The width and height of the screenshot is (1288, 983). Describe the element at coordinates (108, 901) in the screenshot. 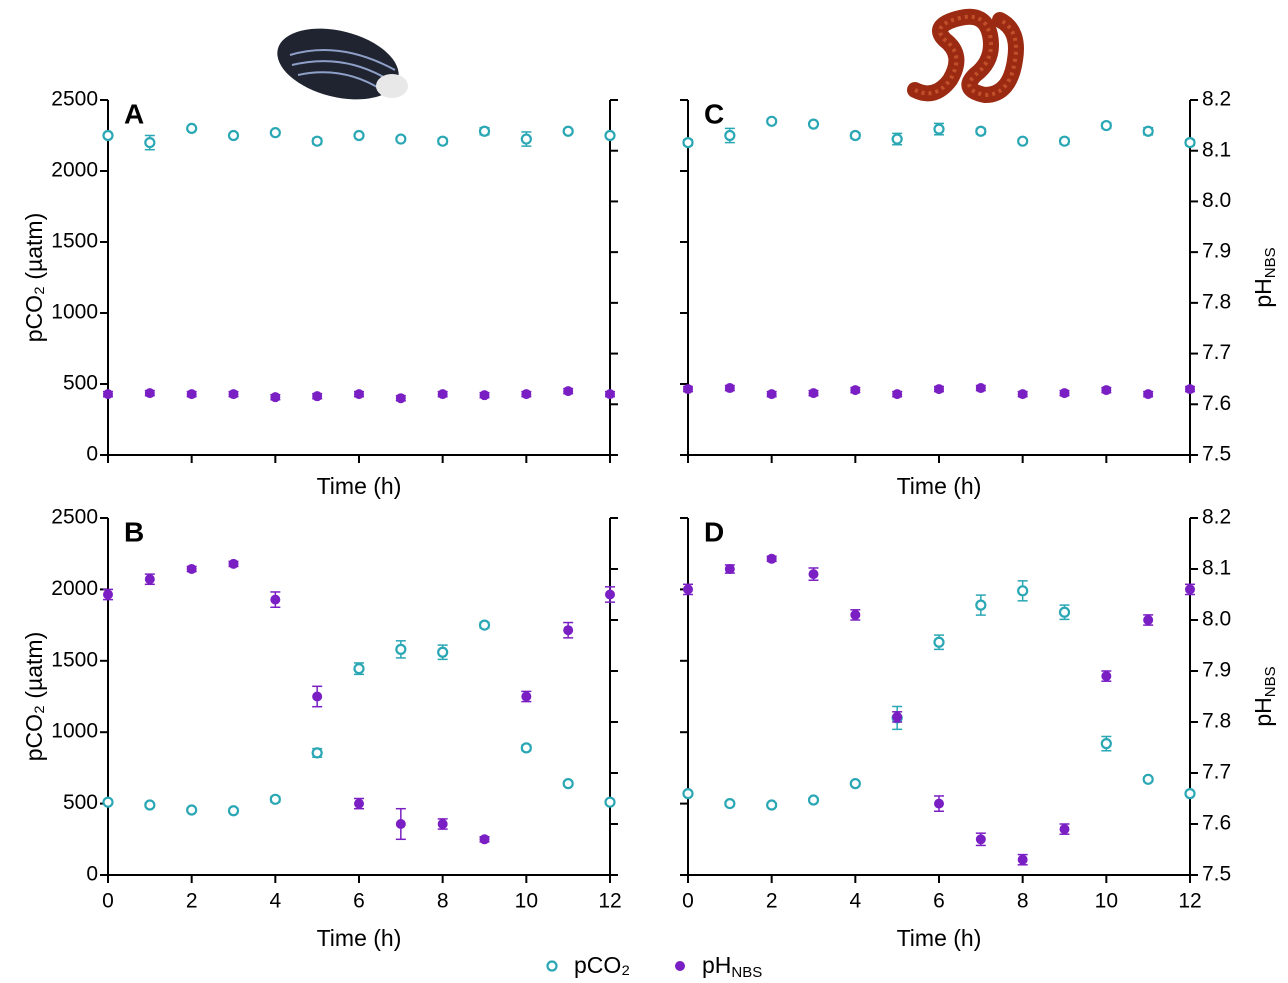

I see `x-tick-label: 0` at that location.